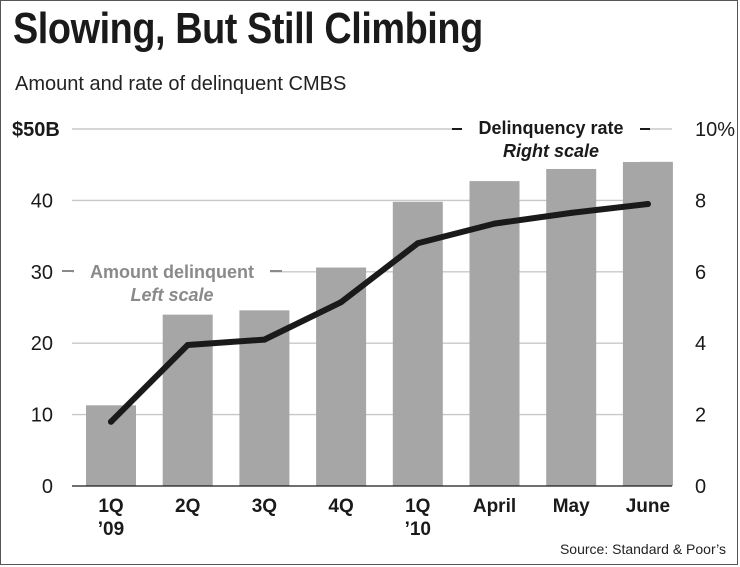  I want to click on annotation-rate-title: Delinquency rate, so click(550, 128).